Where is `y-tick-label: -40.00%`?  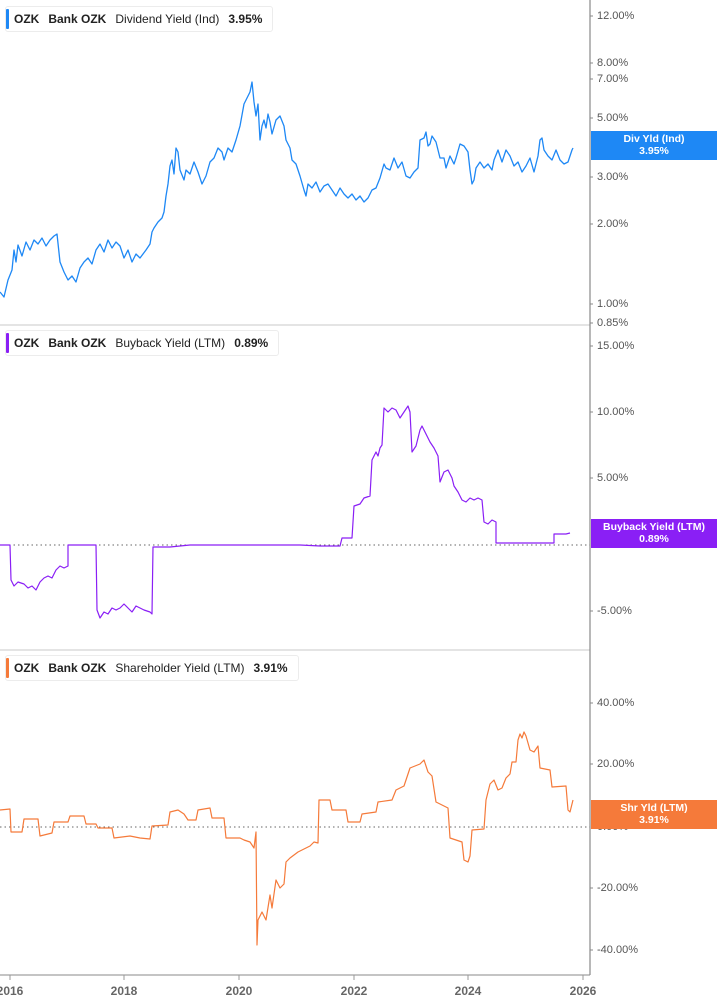 y-tick-label: -40.00% is located at coordinates (617, 950).